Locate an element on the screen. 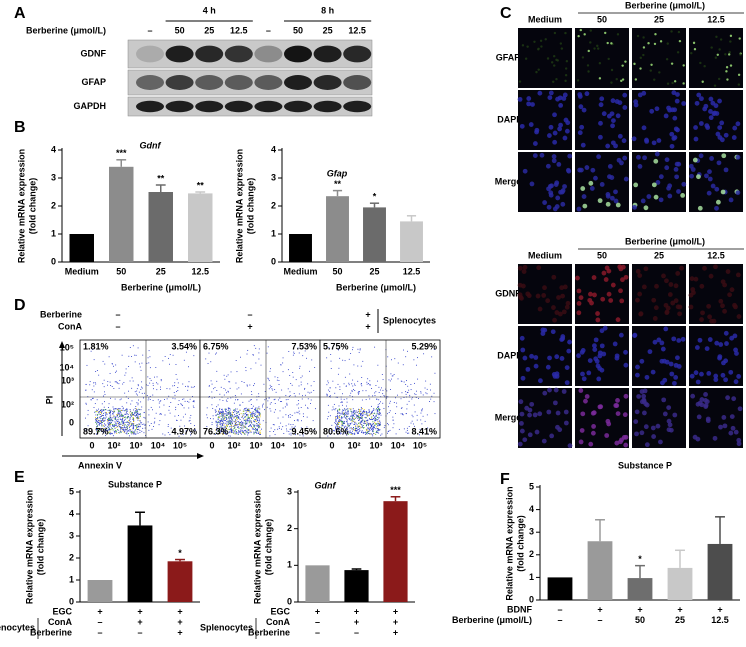 The image size is (746, 647). band is located at coordinates (150, 106).